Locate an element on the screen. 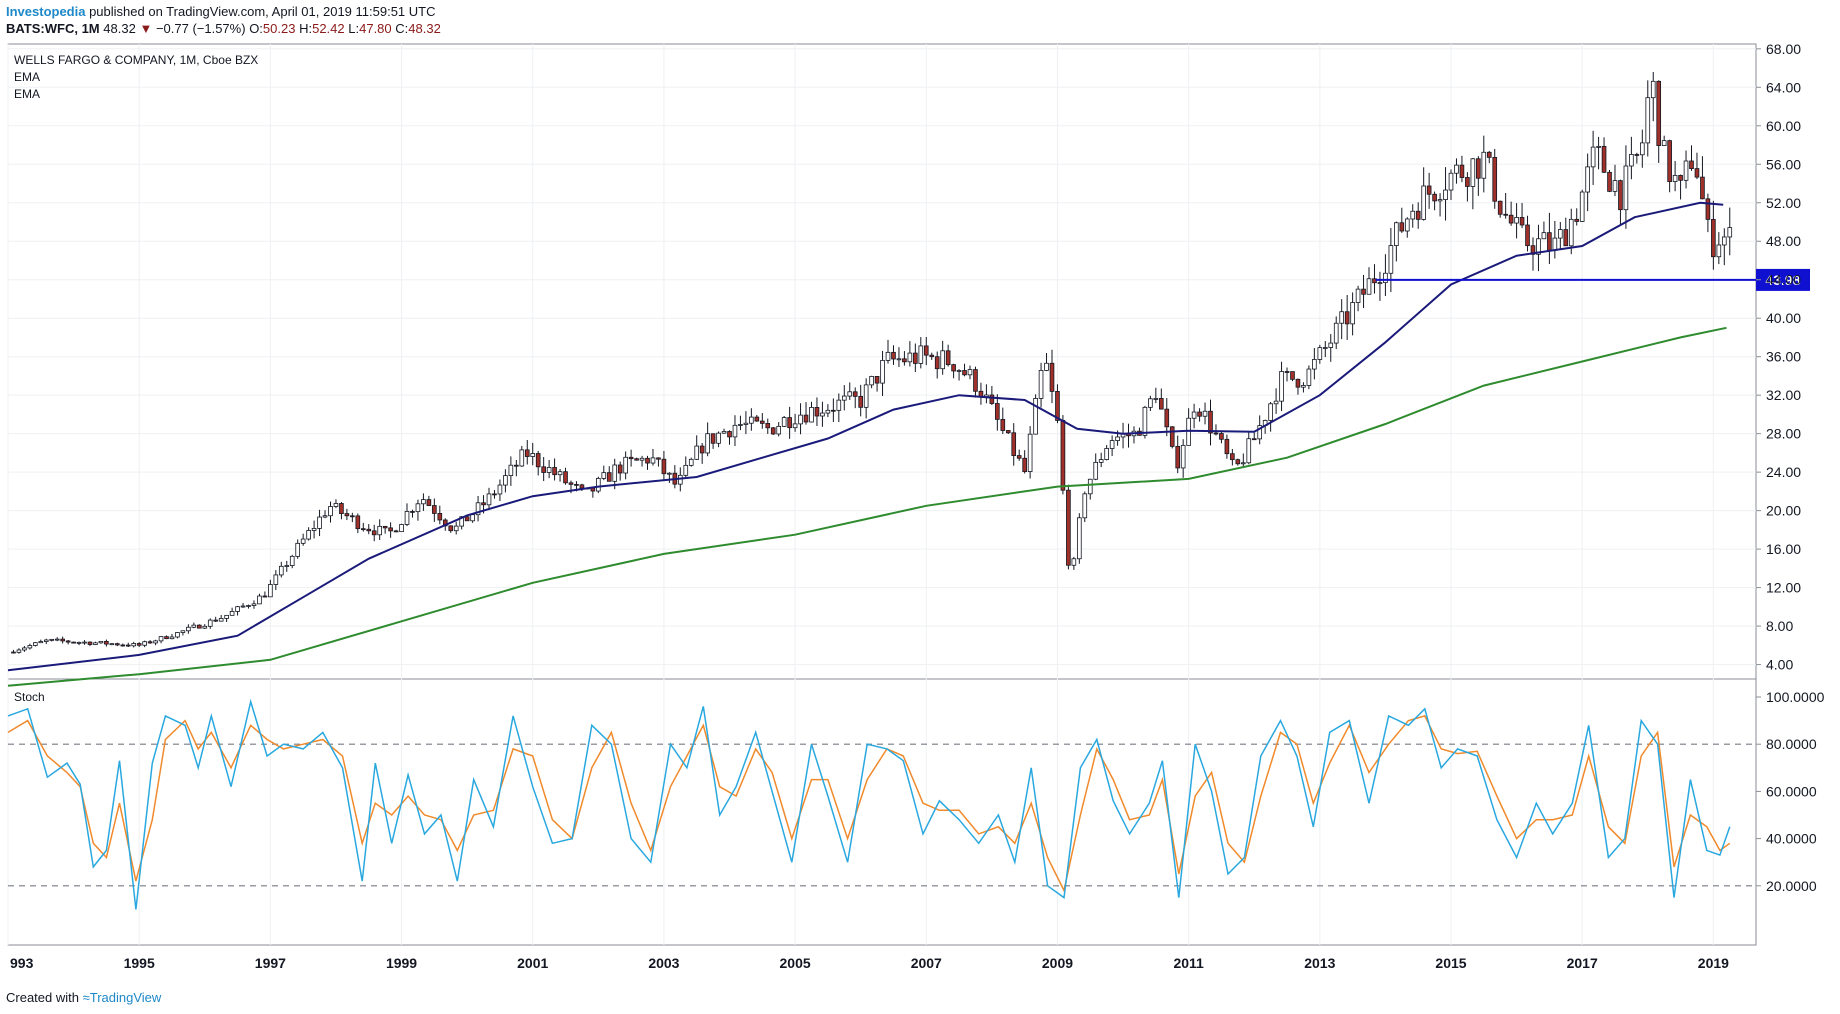 The height and width of the screenshot is (1014, 1840). open-label: O: is located at coordinates (256, 28).